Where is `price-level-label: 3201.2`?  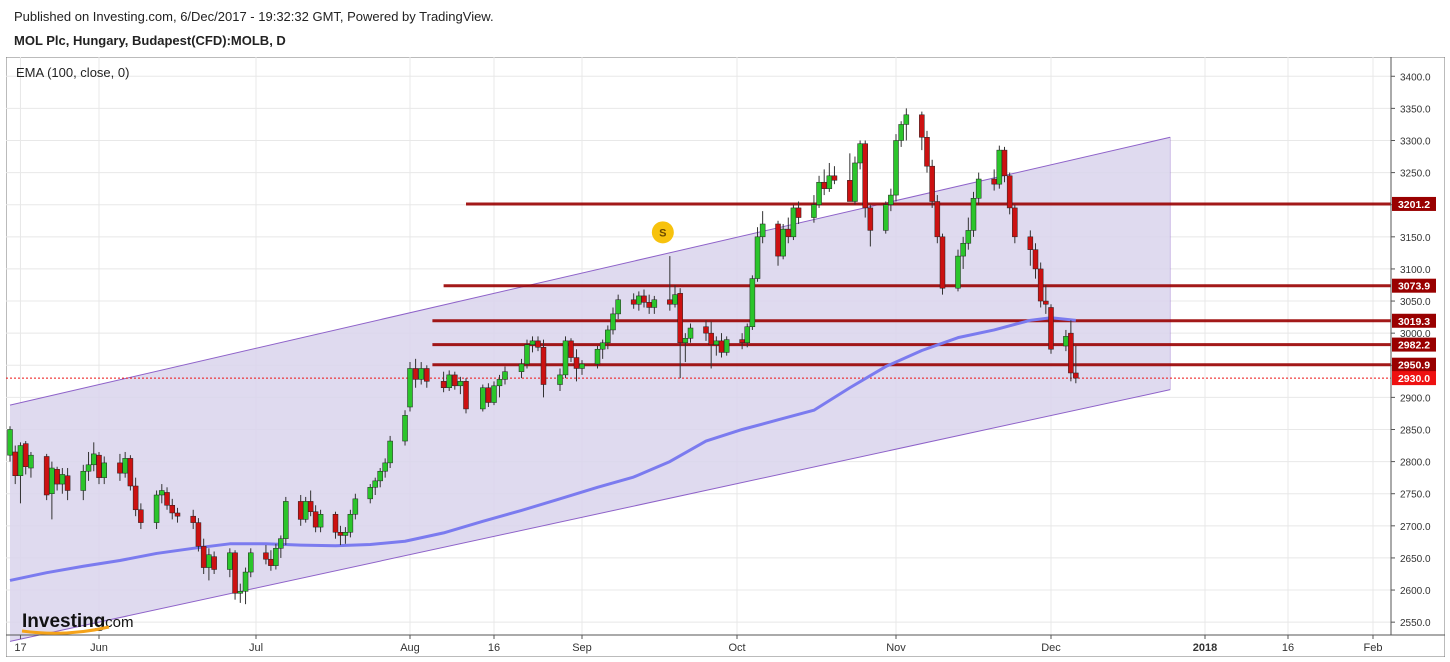
price-level-label: 3201.2 is located at coordinates (1414, 205).